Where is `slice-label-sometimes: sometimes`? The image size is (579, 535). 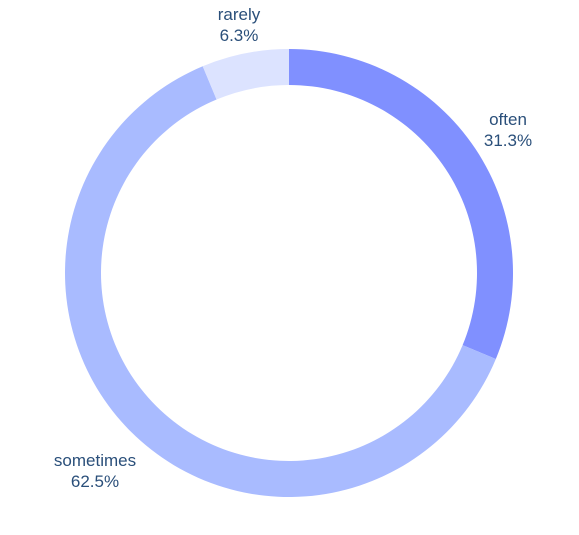
slice-label-sometimes: sometimes is located at coordinates (95, 460).